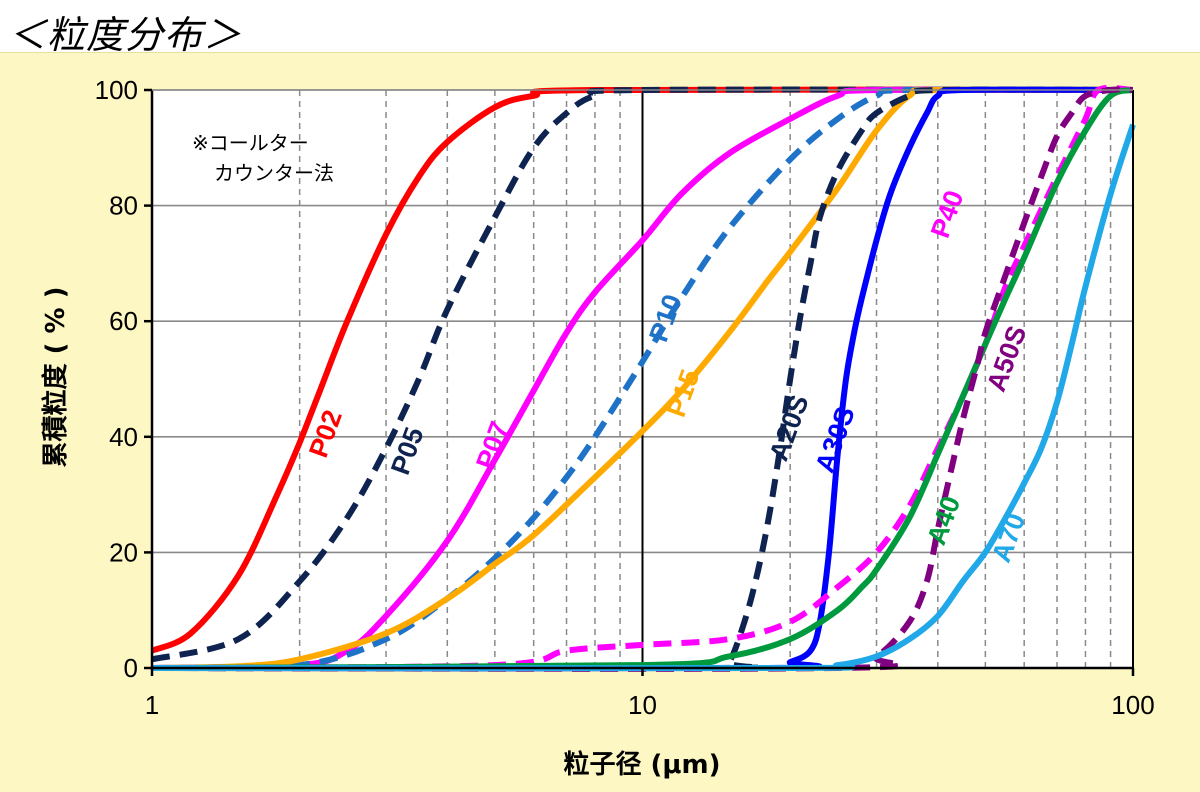 The width and height of the screenshot is (1200, 792). Describe the element at coordinates (641, 764) in the screenshot. I see `x-axis-title: 粒子径 (μm)` at that location.